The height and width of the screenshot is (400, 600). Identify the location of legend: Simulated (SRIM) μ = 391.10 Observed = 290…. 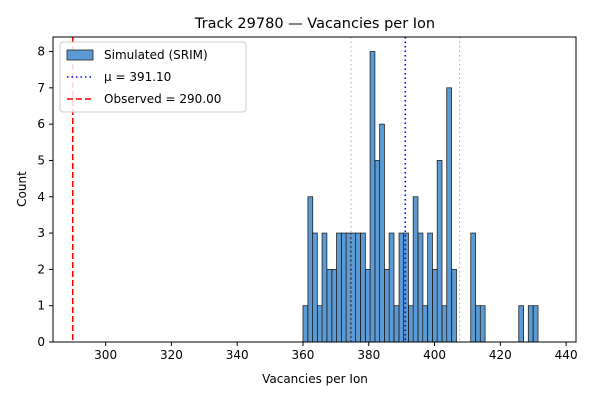
(153, 77).